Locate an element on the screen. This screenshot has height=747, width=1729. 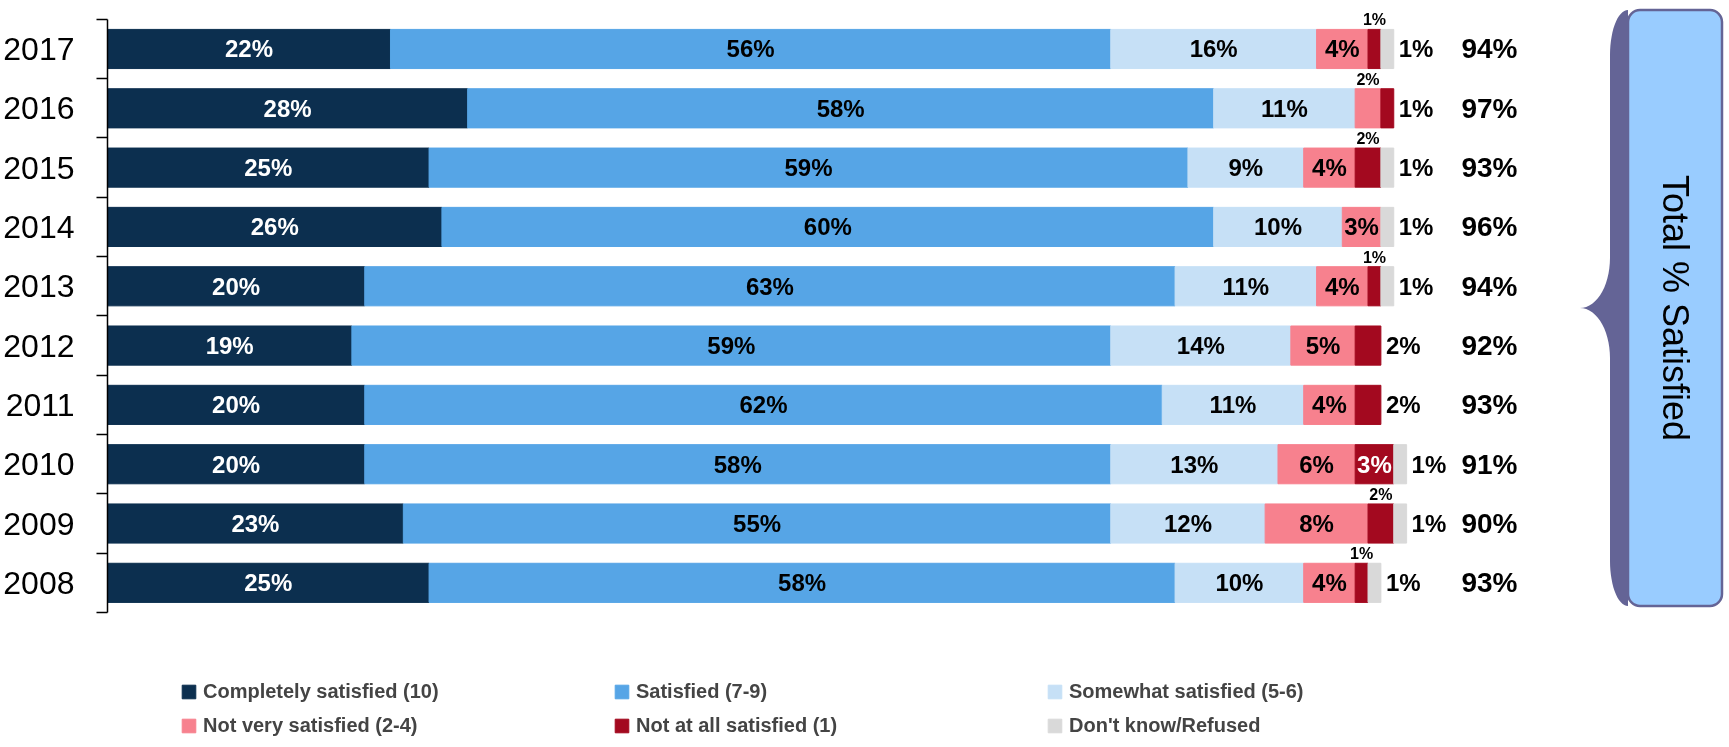
data-label: 14% is located at coordinates (1200, 346).